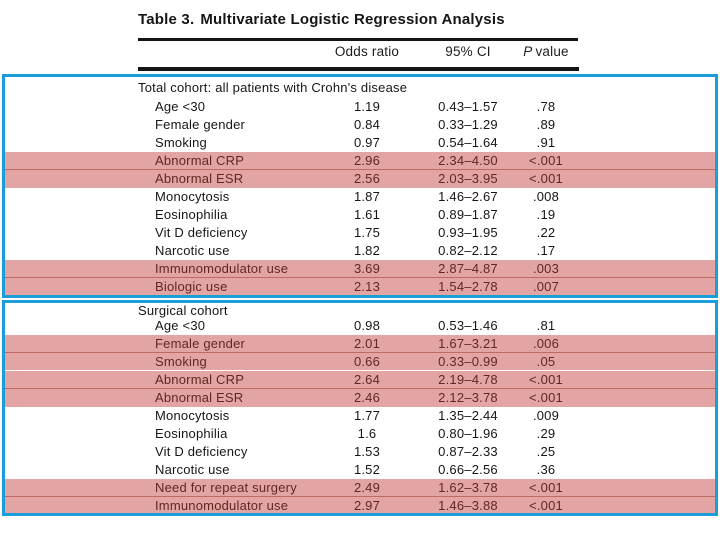  What do you see at coordinates (468, 286) in the screenshot?
I see `ci-cell: 1.54–2.78` at bounding box center [468, 286].